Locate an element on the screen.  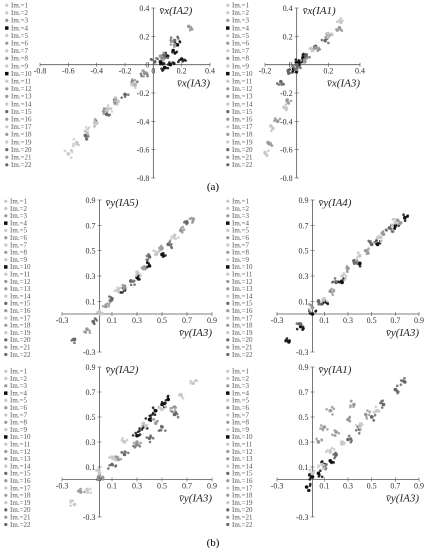
legend-label: Im.=8 is located at coordinates (240, 59).